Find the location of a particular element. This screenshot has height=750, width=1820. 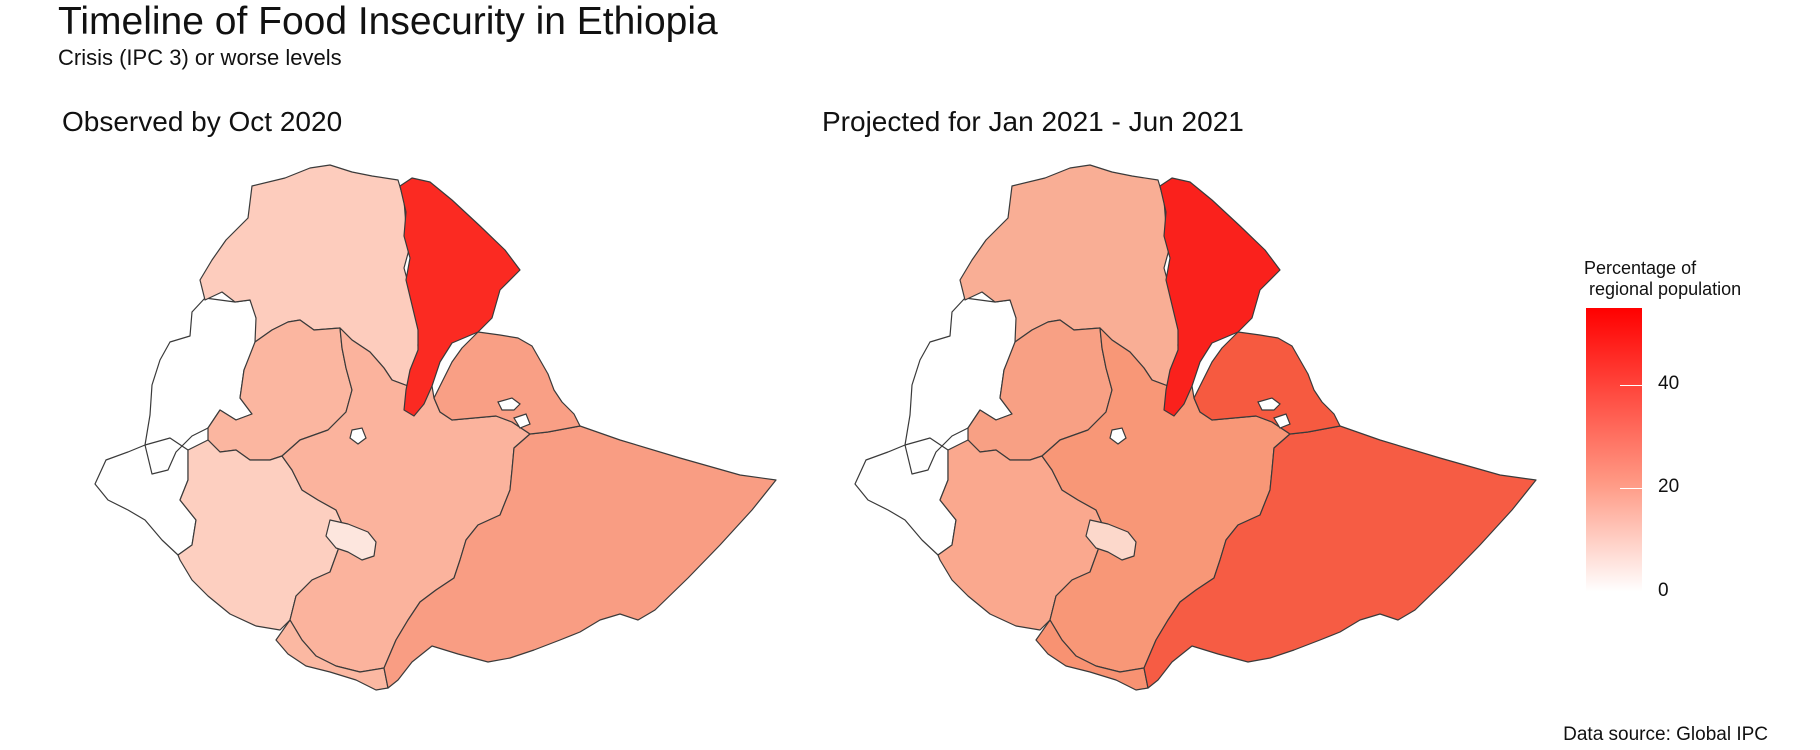

legend-color-bar is located at coordinates (1614, 450).